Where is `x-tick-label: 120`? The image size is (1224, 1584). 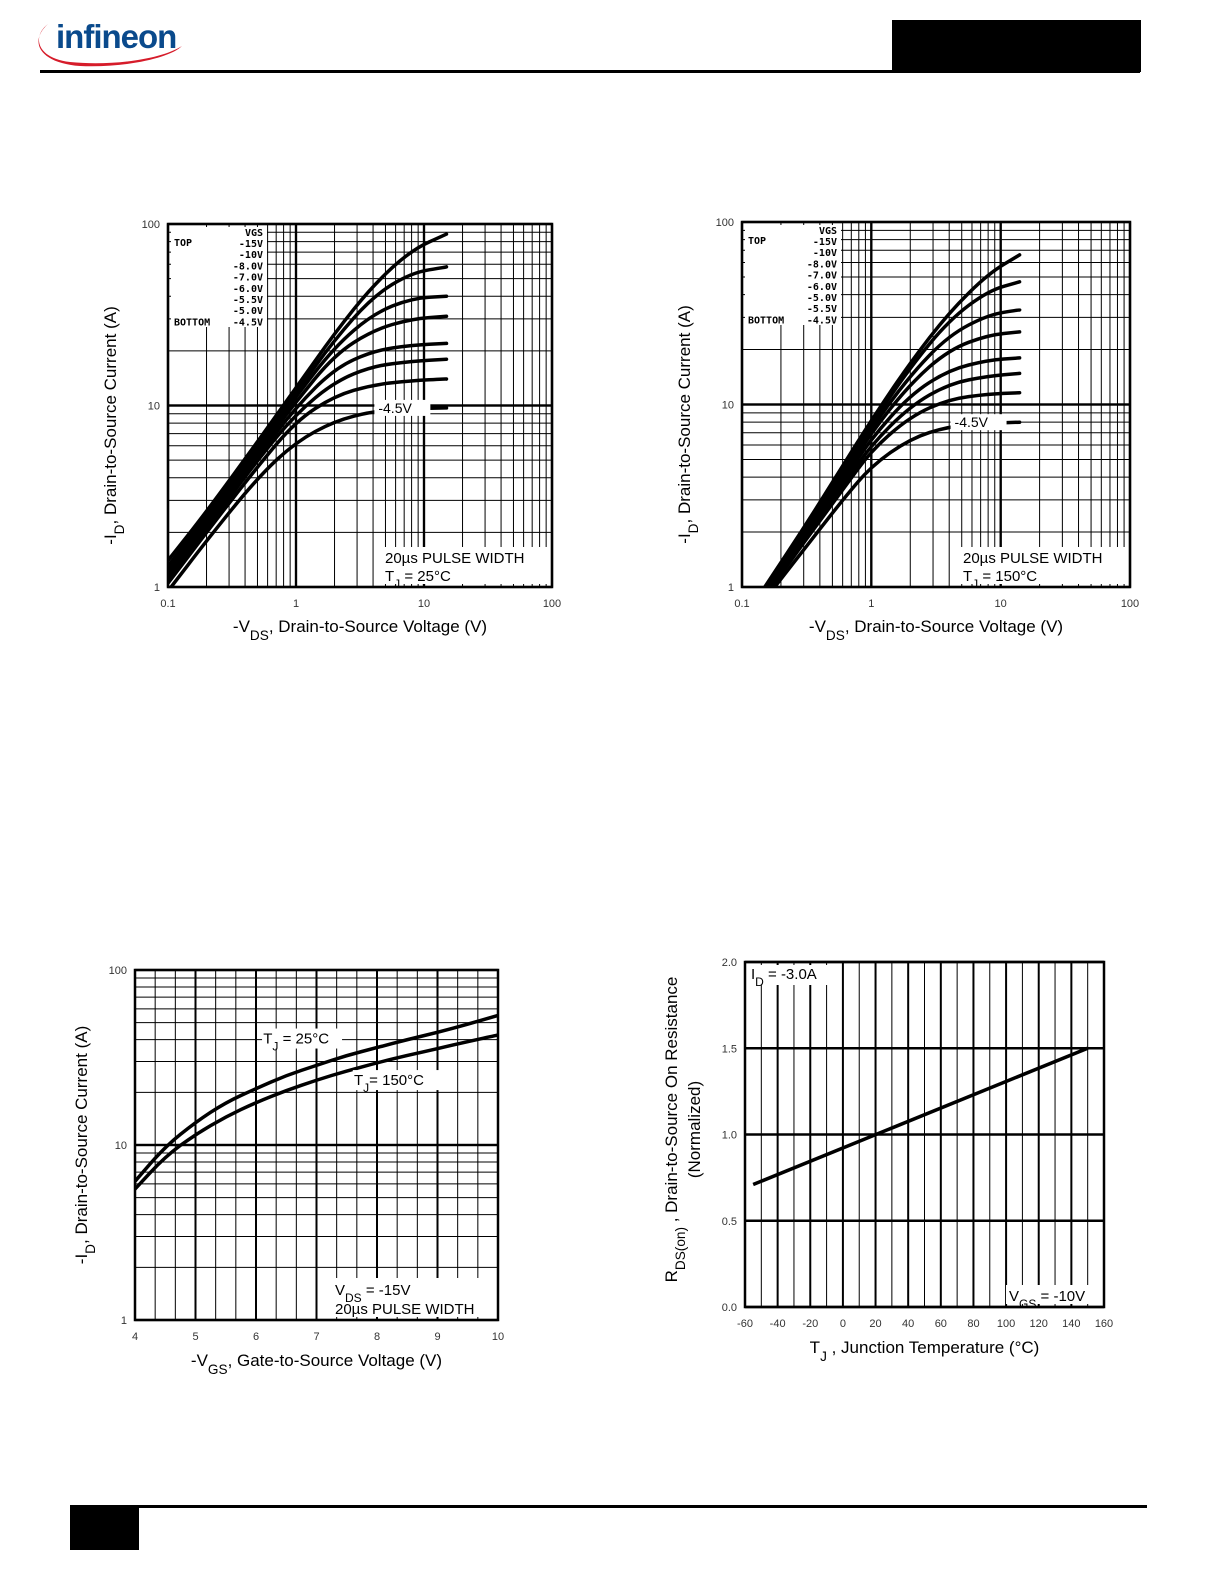 x-tick-label: 120 is located at coordinates (1039, 1324).